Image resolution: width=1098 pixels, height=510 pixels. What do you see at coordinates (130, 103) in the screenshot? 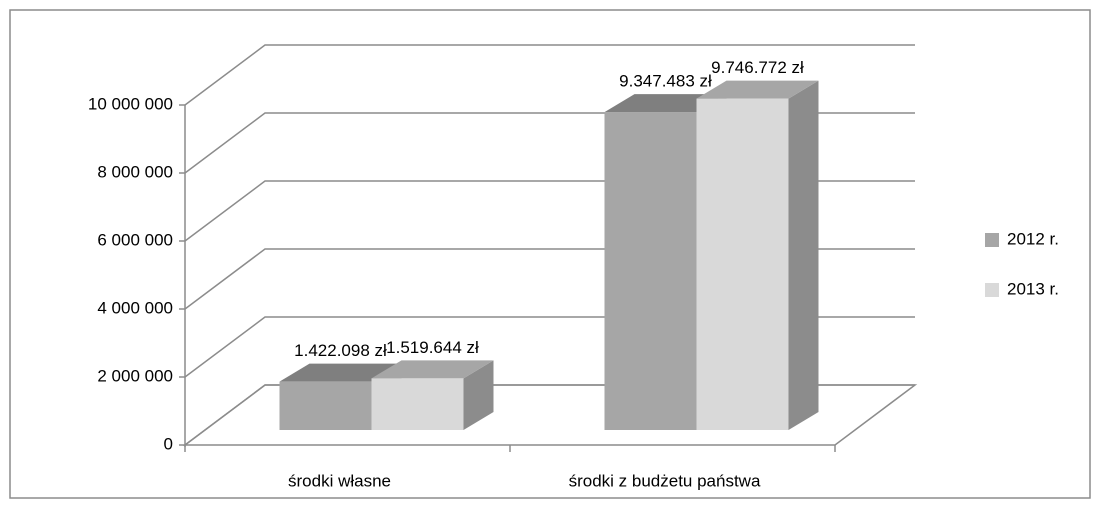
I see `y-tick-label: 10 000 000` at bounding box center [130, 103].